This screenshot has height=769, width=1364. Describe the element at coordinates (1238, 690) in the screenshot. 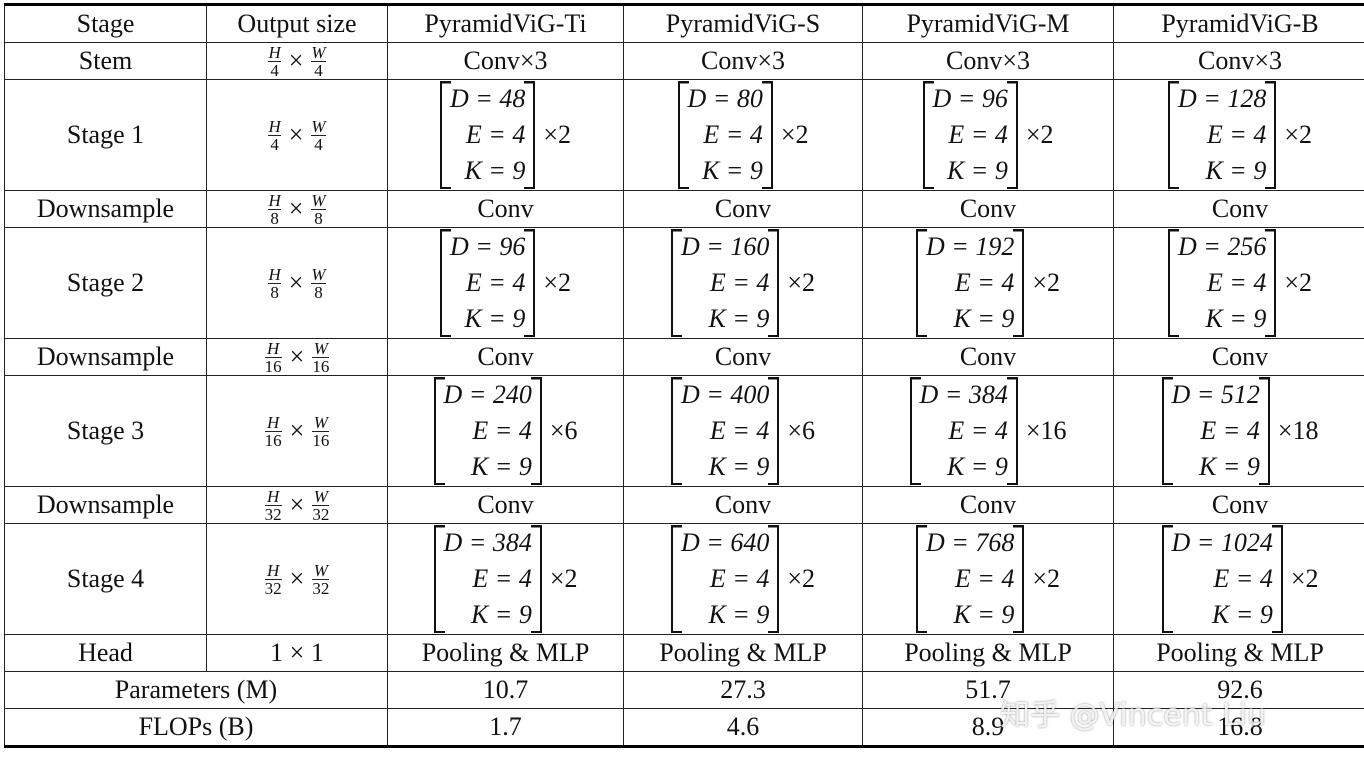

I see `summary-value: 92.6` at that location.